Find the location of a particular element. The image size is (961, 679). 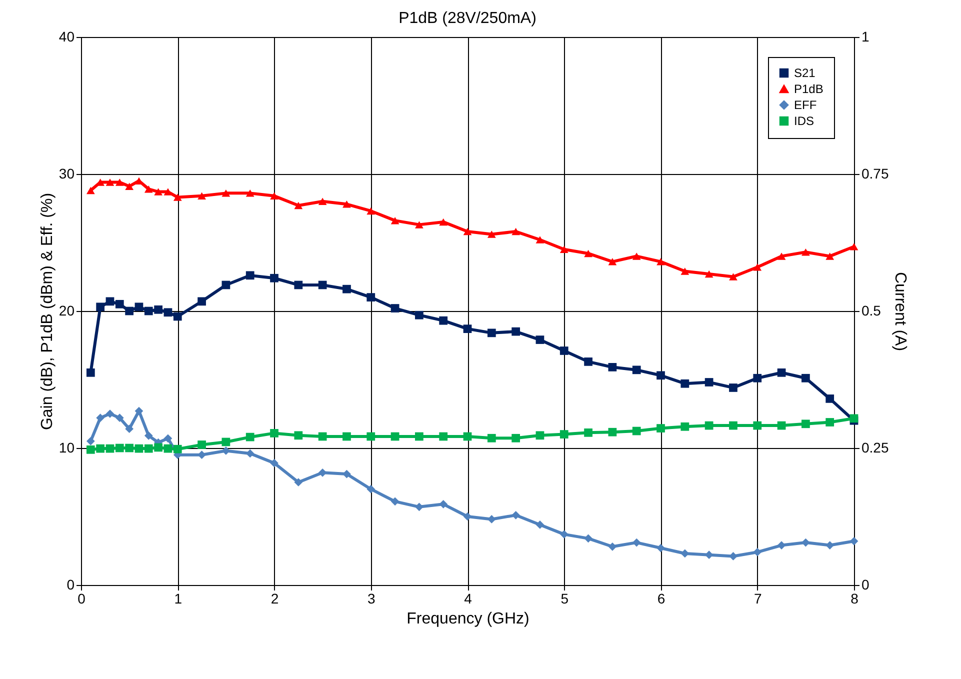

legend-label: EFF is located at coordinates (805, 105).